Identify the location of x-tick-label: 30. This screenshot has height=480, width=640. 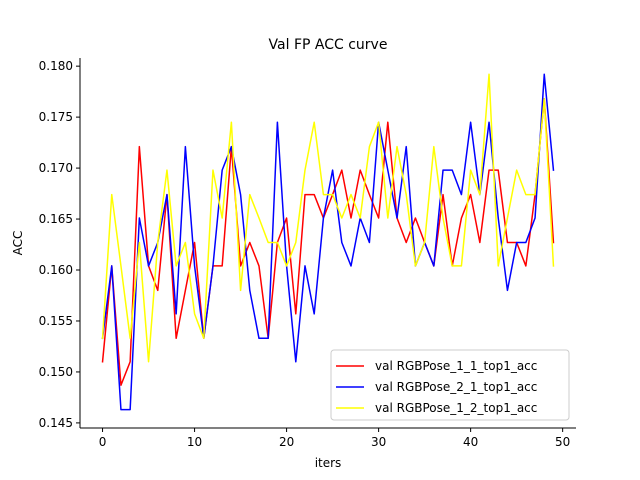
(378, 442).